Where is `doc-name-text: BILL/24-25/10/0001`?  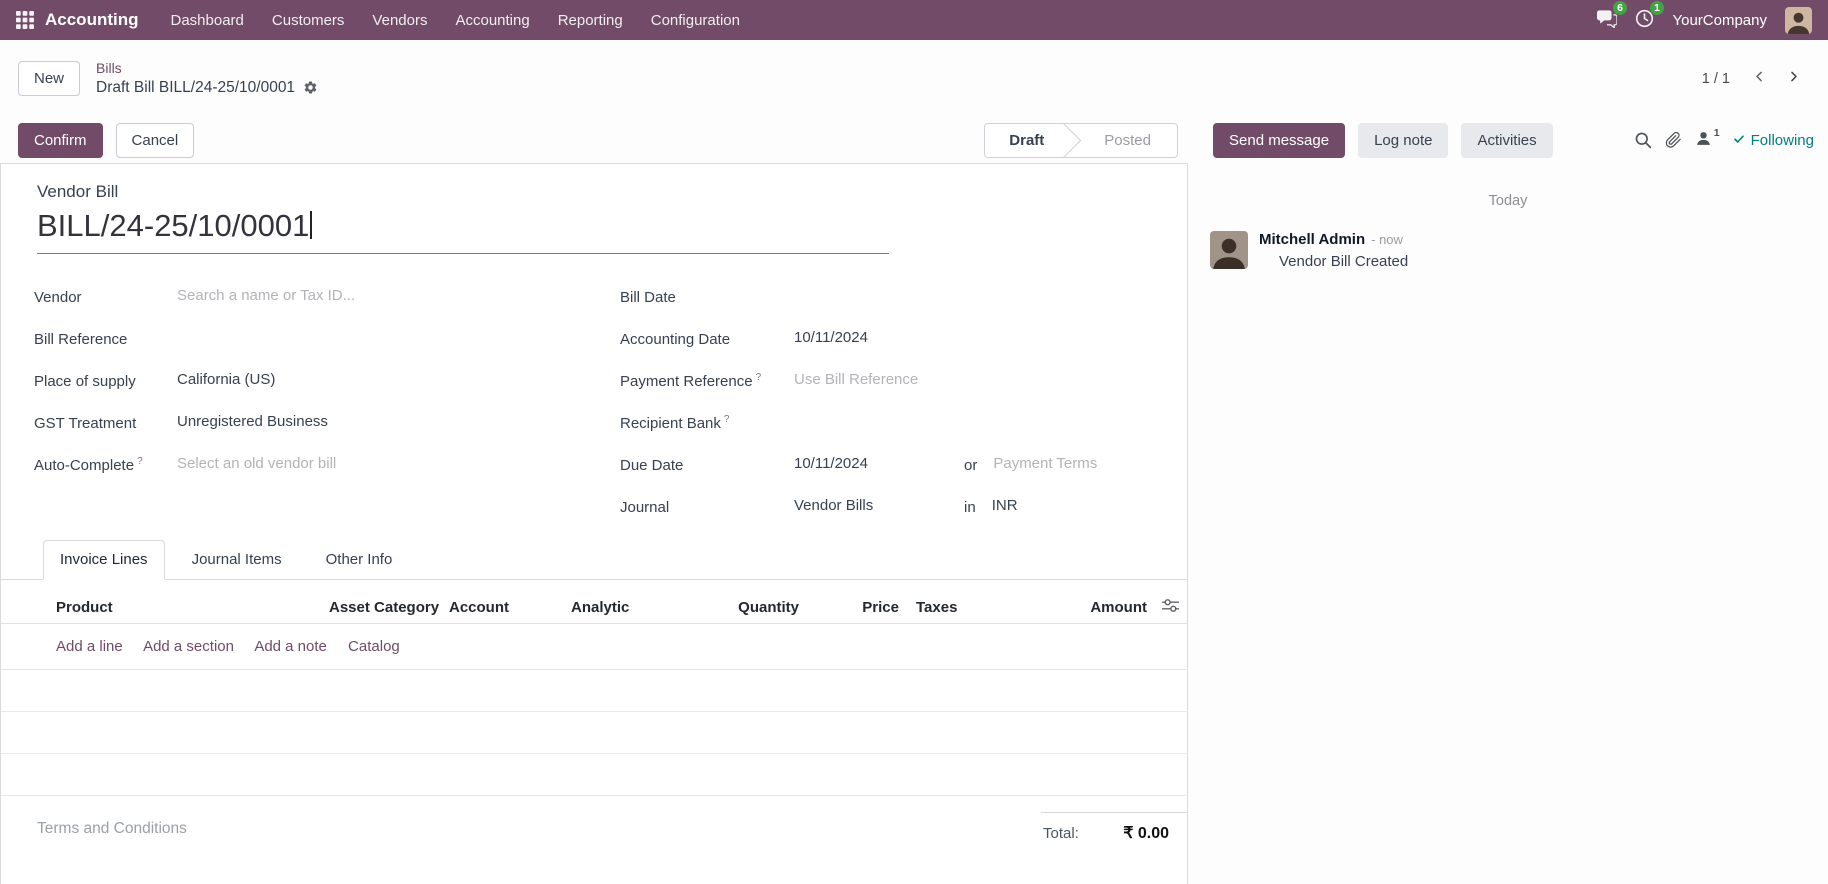 doc-name-text: BILL/24-25/10/0001 is located at coordinates (173, 225).